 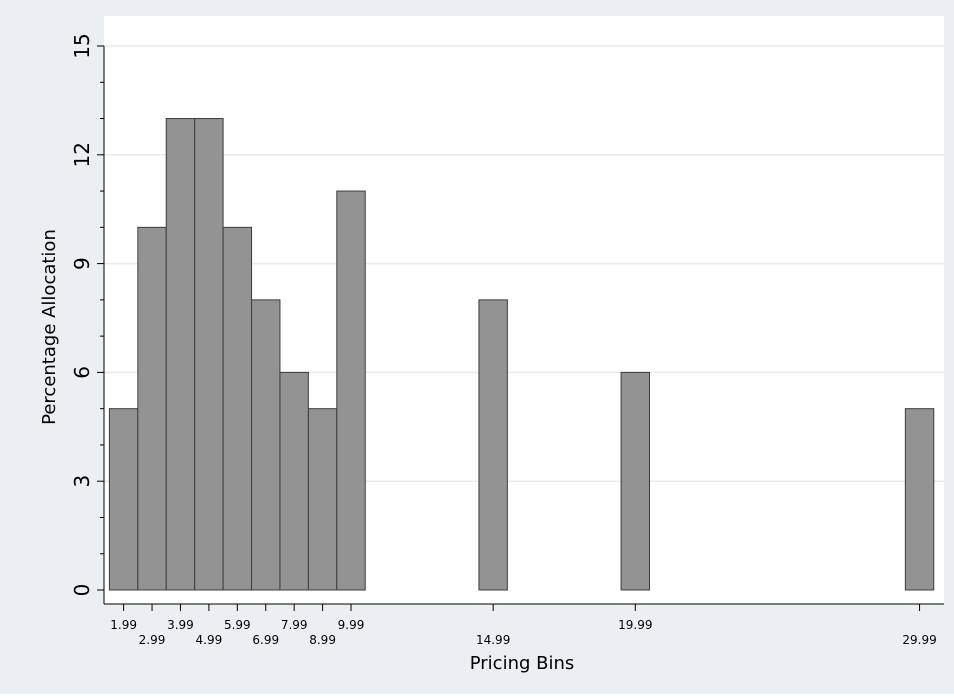 I want to click on x-tick-label: 4.99, so click(x=209, y=640).